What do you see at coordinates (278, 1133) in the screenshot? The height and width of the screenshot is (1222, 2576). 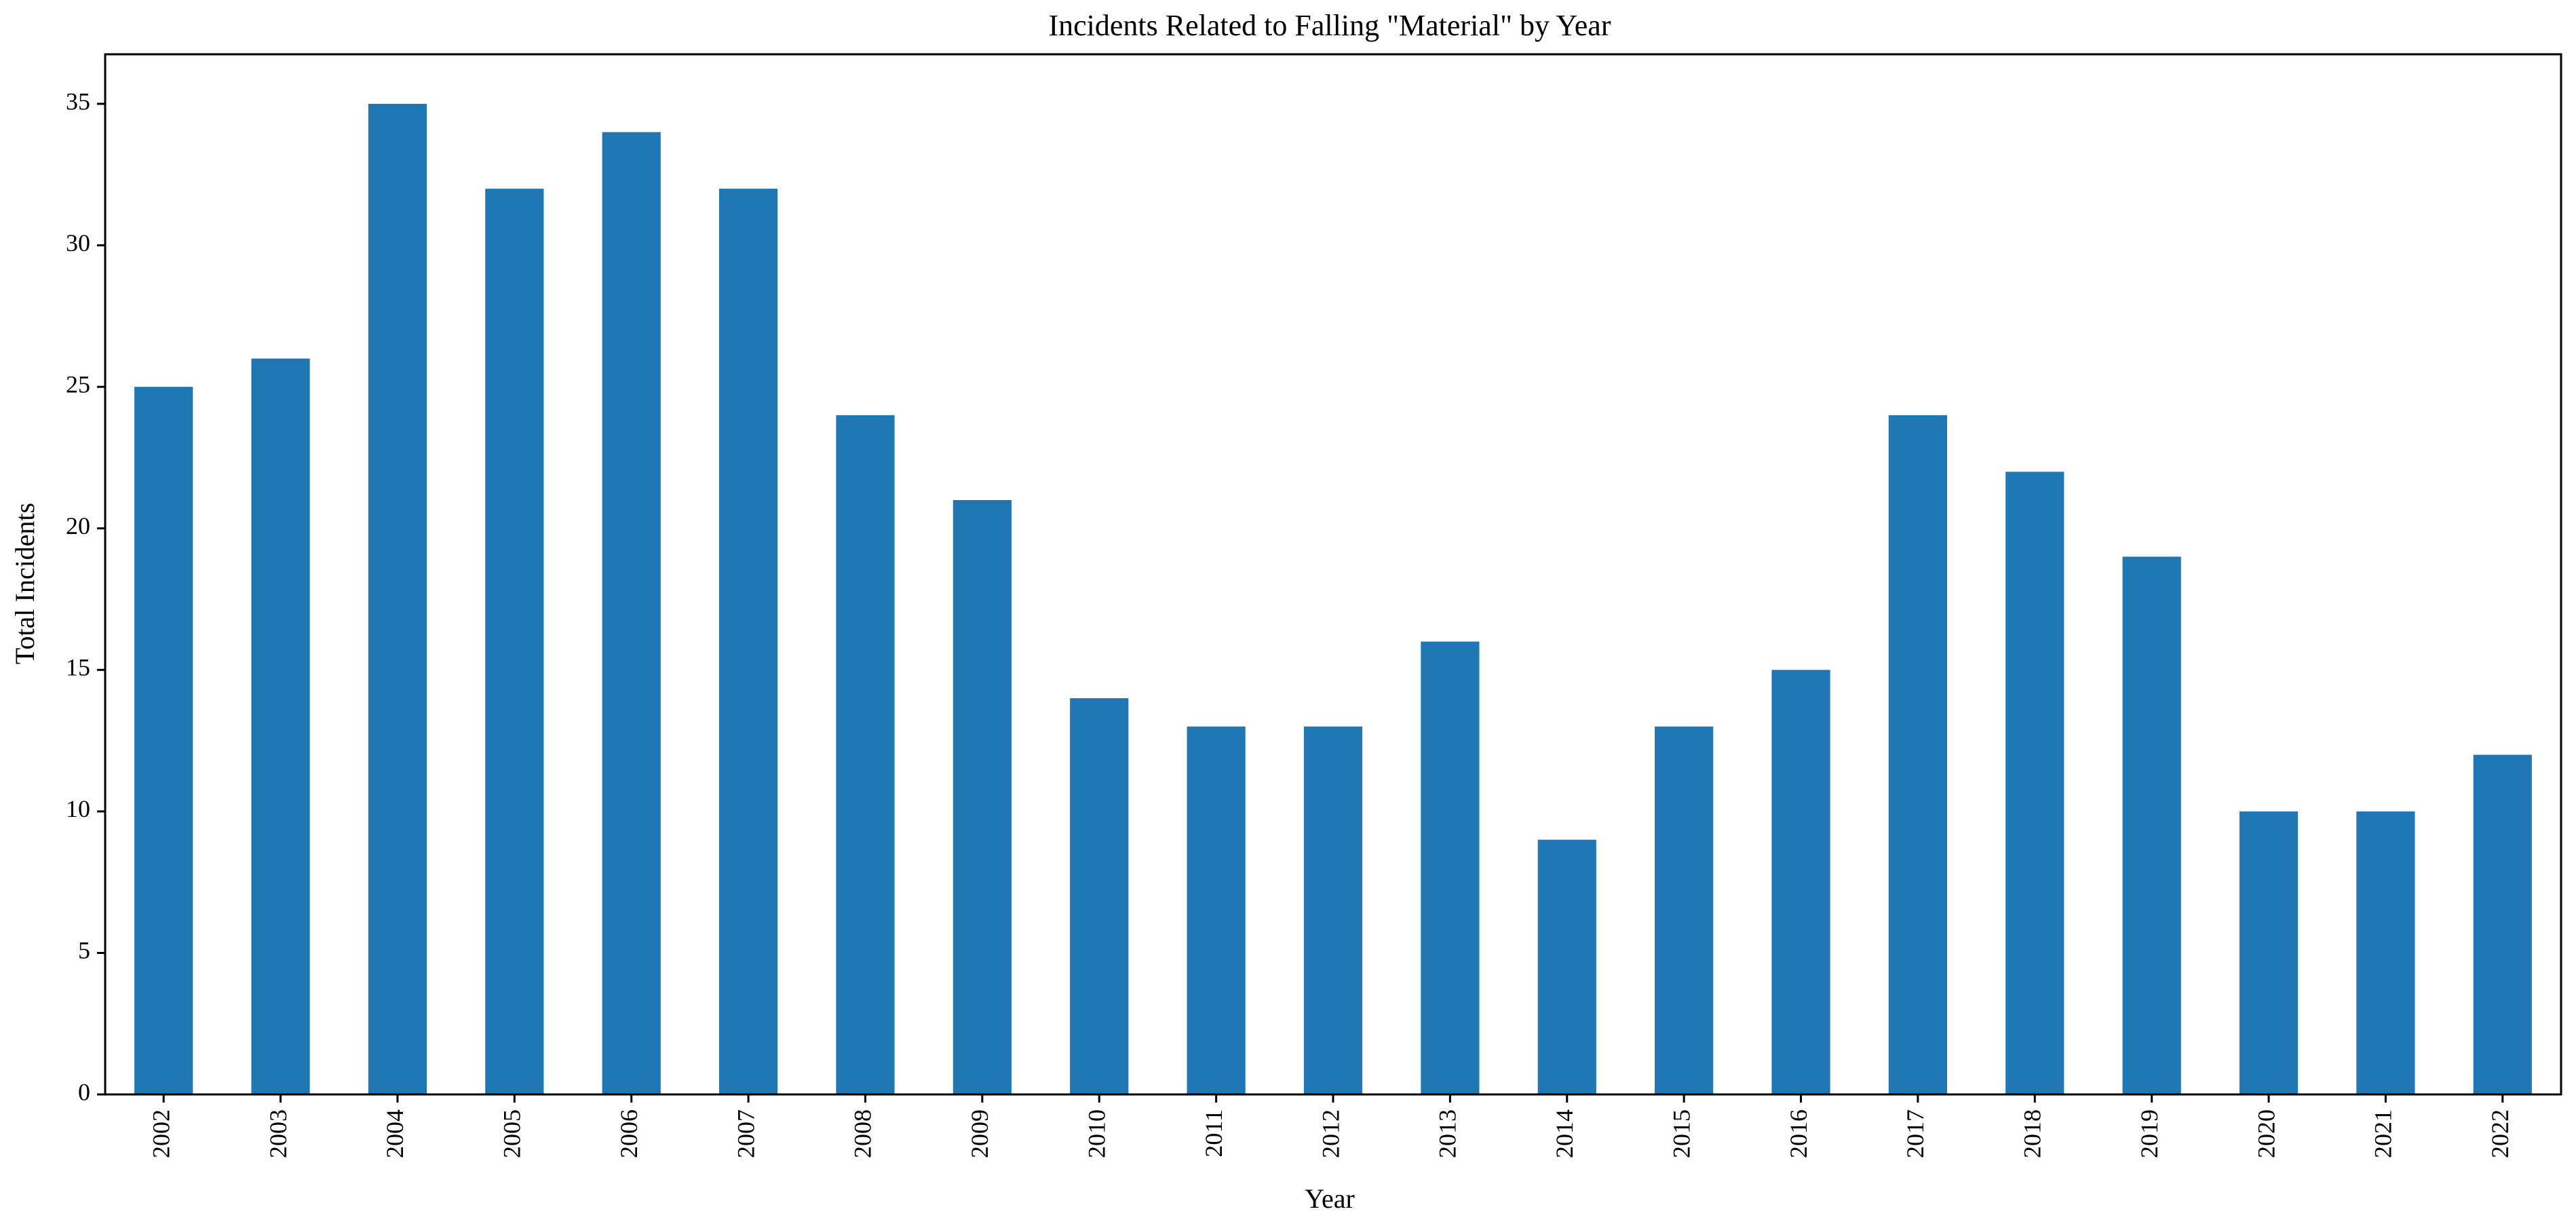 I see `x-tick-label-2003: 2003` at bounding box center [278, 1133].